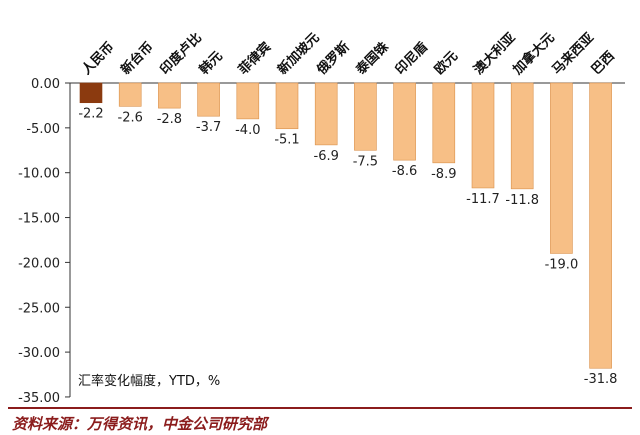 Image resolution: width=640 pixels, height=435 pixels. I want to click on y-tick-label: -20.00, so click(39, 263).